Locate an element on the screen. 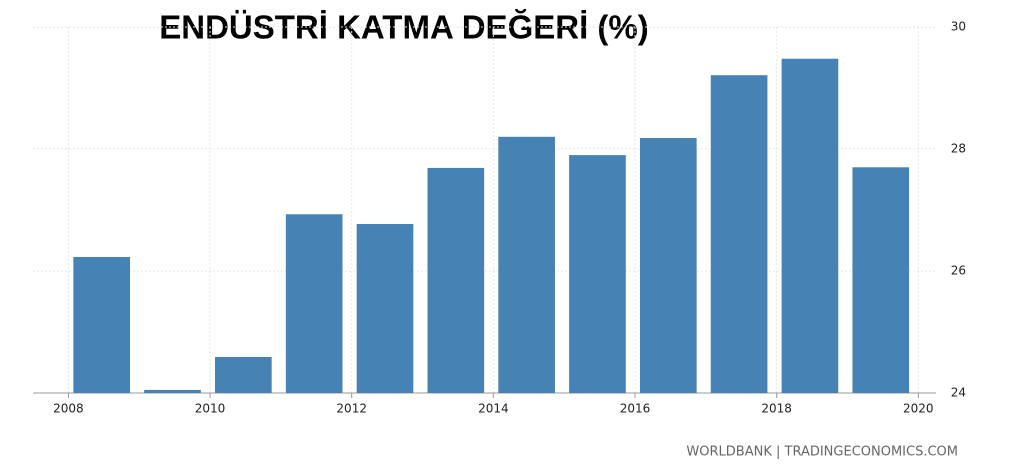  chart-title: ENDÜSTRİ KATMA DEĞERİ (%) is located at coordinates (404, 27).